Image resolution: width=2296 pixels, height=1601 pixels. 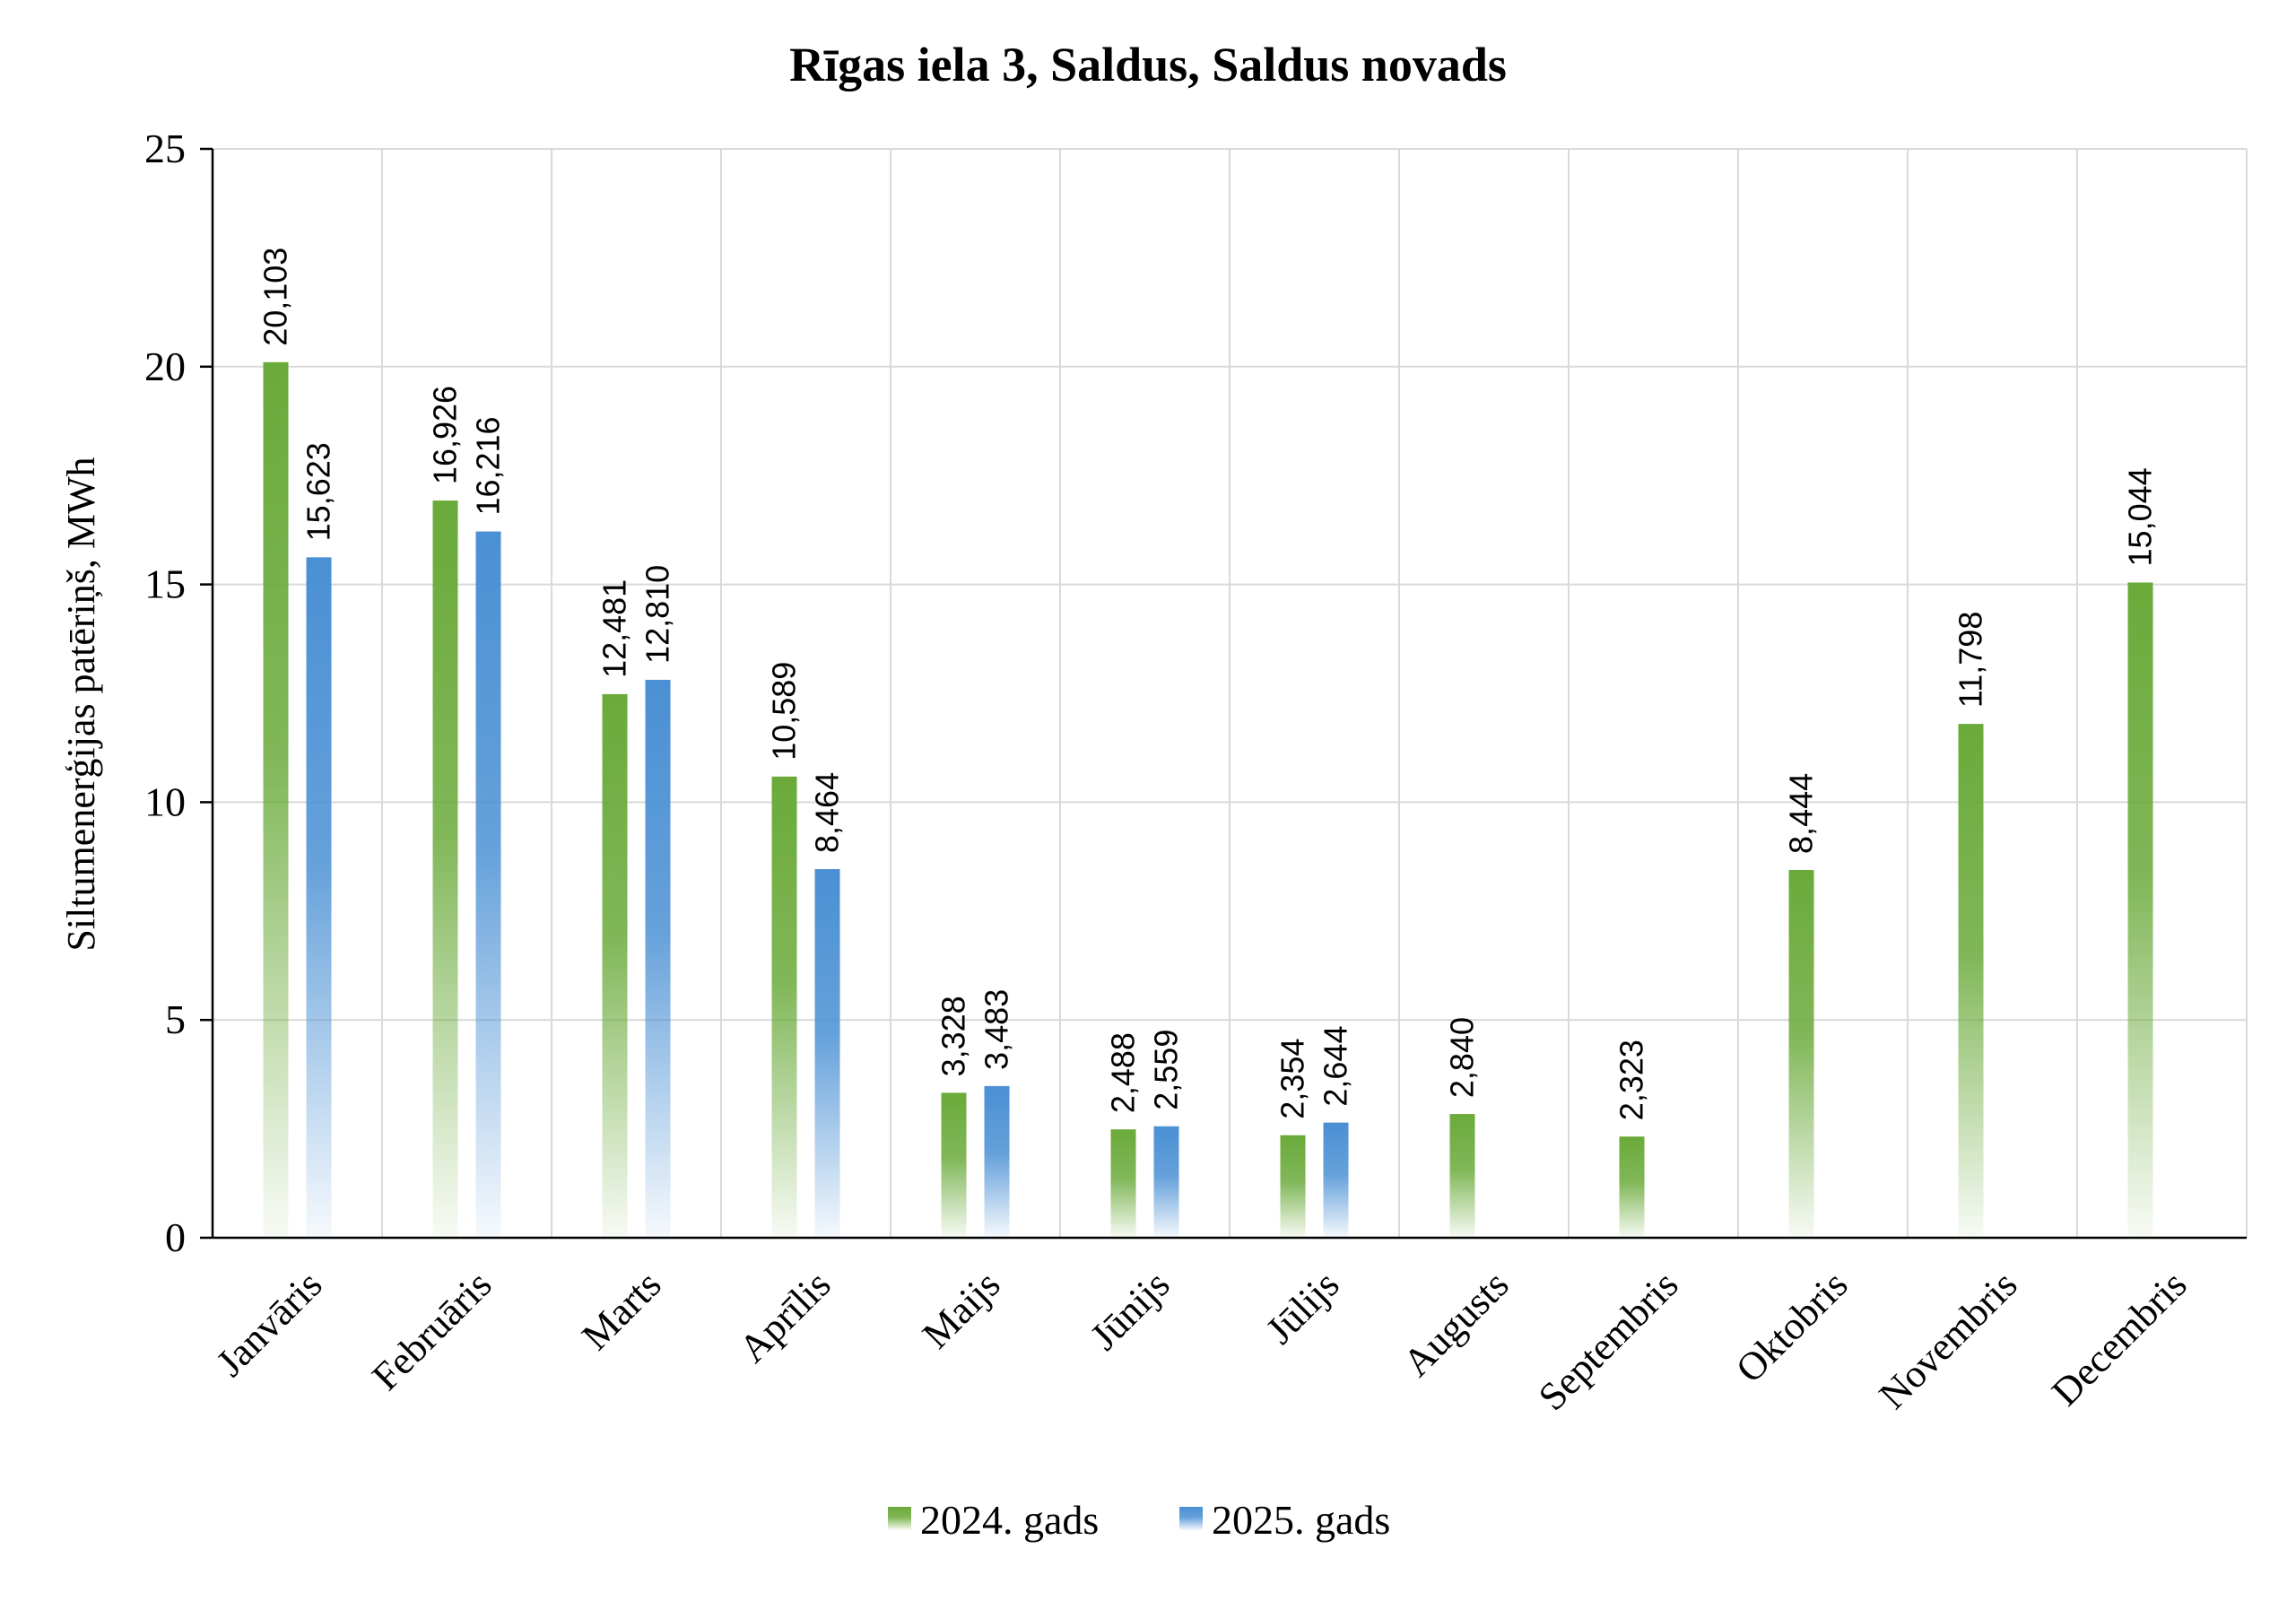 I want to click on data-label: 16,926, so click(x=445, y=435).